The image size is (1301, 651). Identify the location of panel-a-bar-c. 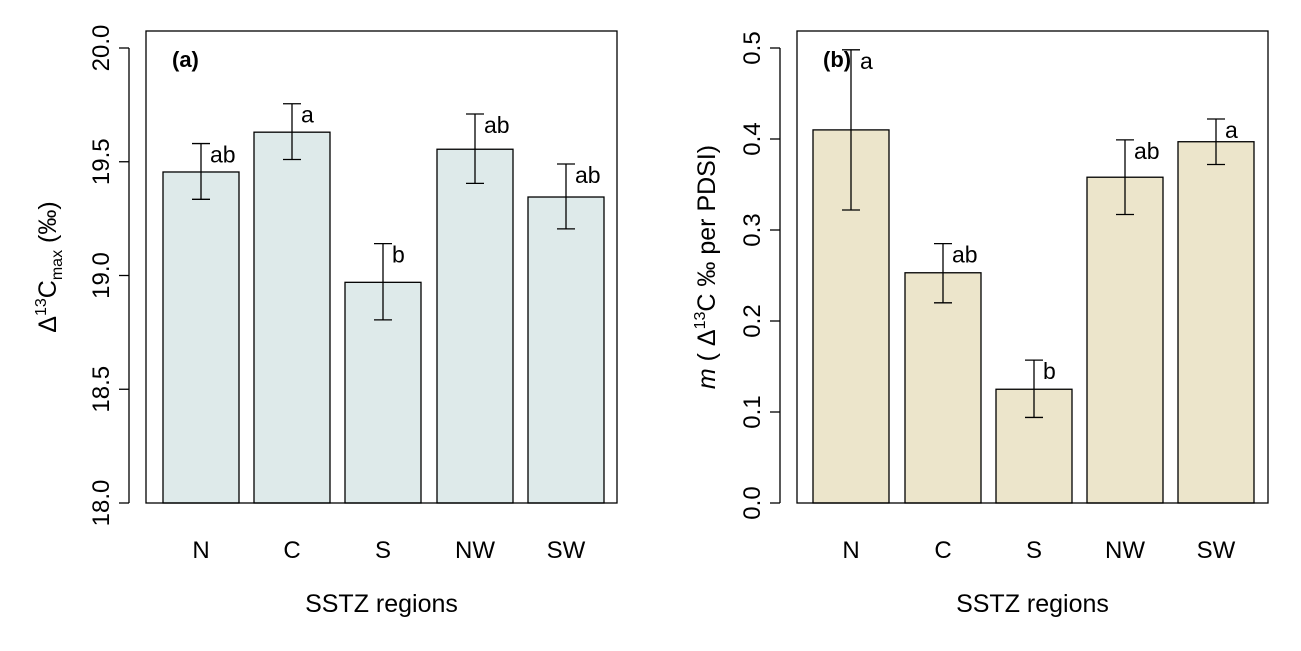
(292, 317).